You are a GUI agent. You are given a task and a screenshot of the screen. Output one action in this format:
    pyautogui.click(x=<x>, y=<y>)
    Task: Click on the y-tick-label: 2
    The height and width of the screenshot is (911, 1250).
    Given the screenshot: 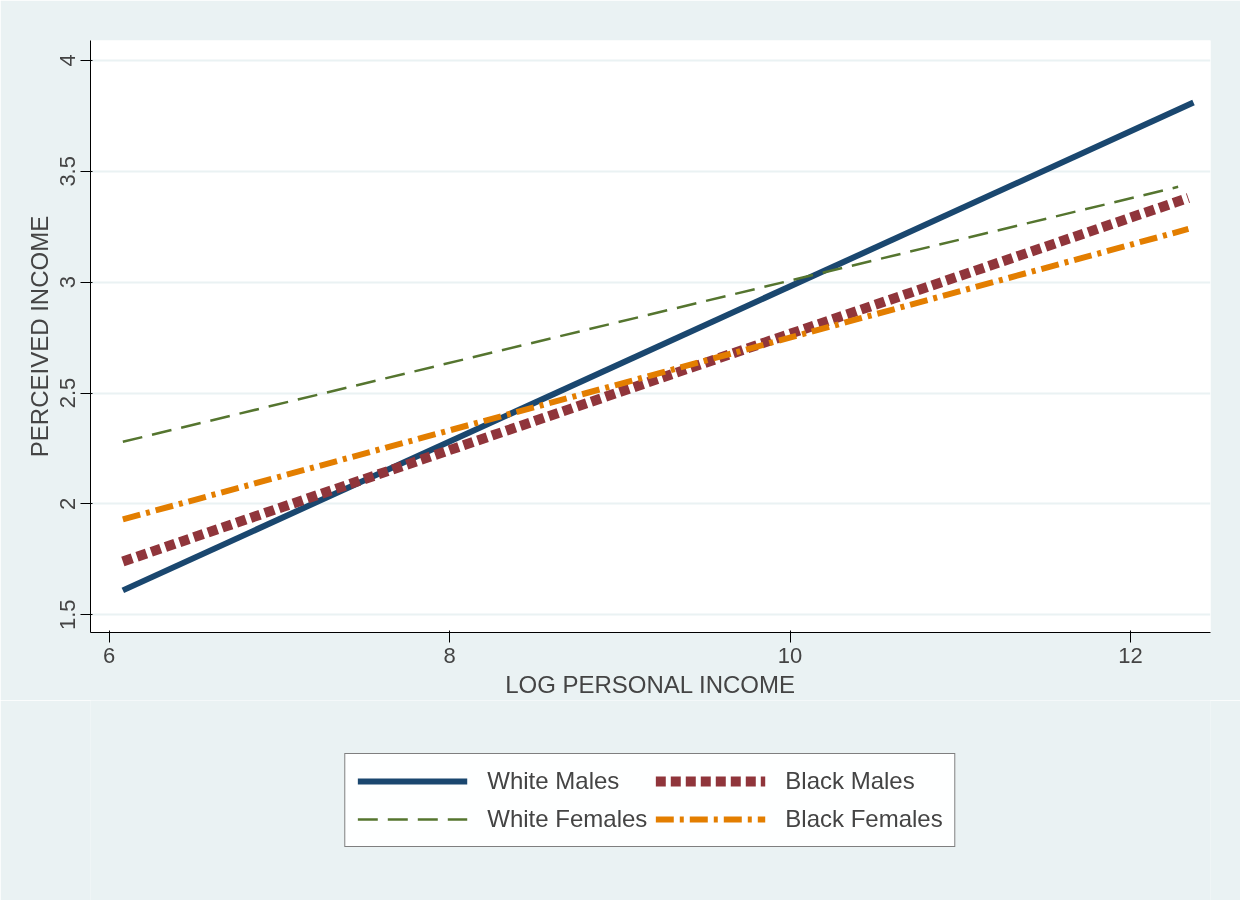 What is the action you would take?
    pyautogui.click(x=68, y=504)
    